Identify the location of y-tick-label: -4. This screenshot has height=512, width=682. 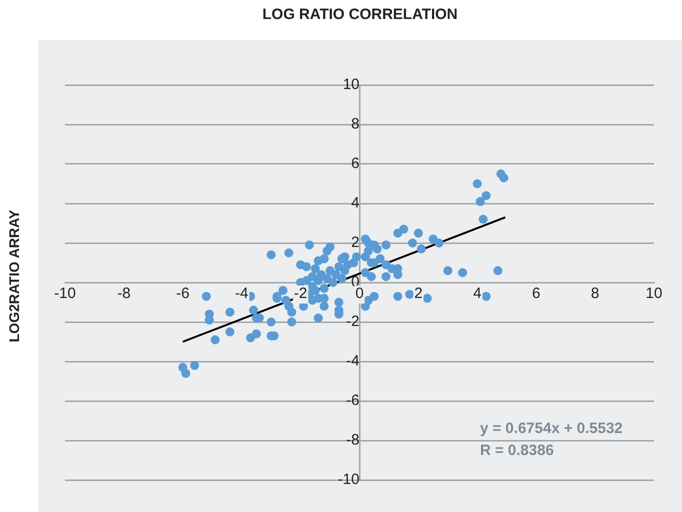
(353, 361).